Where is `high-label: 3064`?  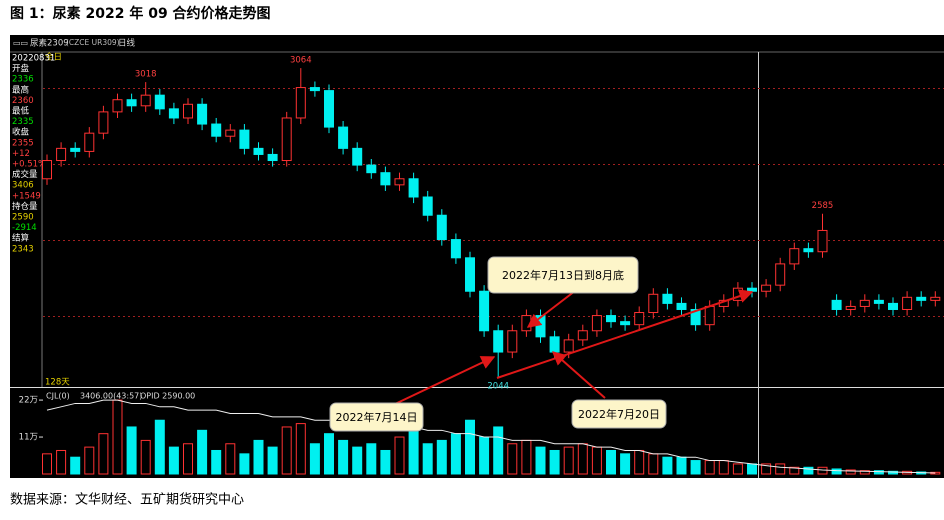
high-label: 3064 is located at coordinates (301, 61).